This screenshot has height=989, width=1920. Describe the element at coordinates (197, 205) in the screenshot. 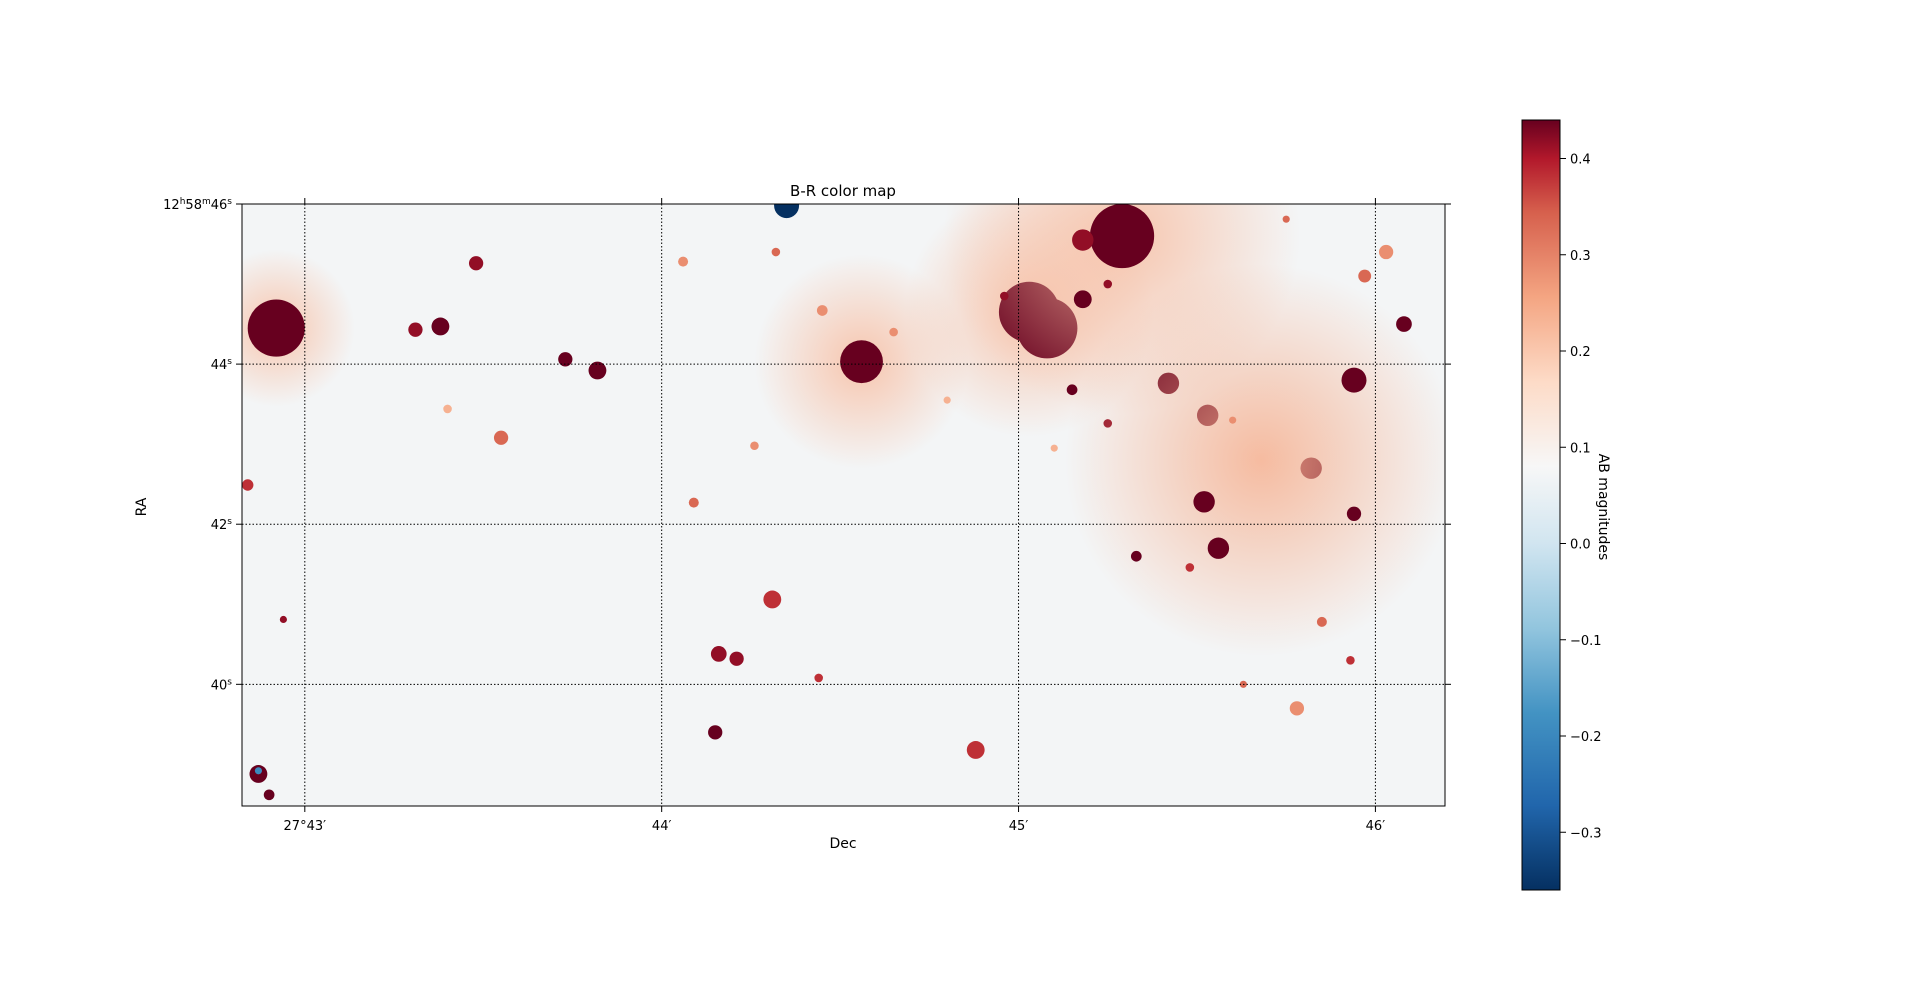

I see `y-tick-label: 12h58m46s` at that location.